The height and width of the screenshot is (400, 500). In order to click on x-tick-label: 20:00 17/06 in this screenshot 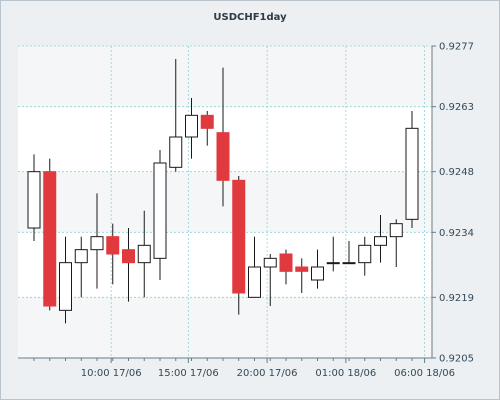, I will do `click(267, 373)`.